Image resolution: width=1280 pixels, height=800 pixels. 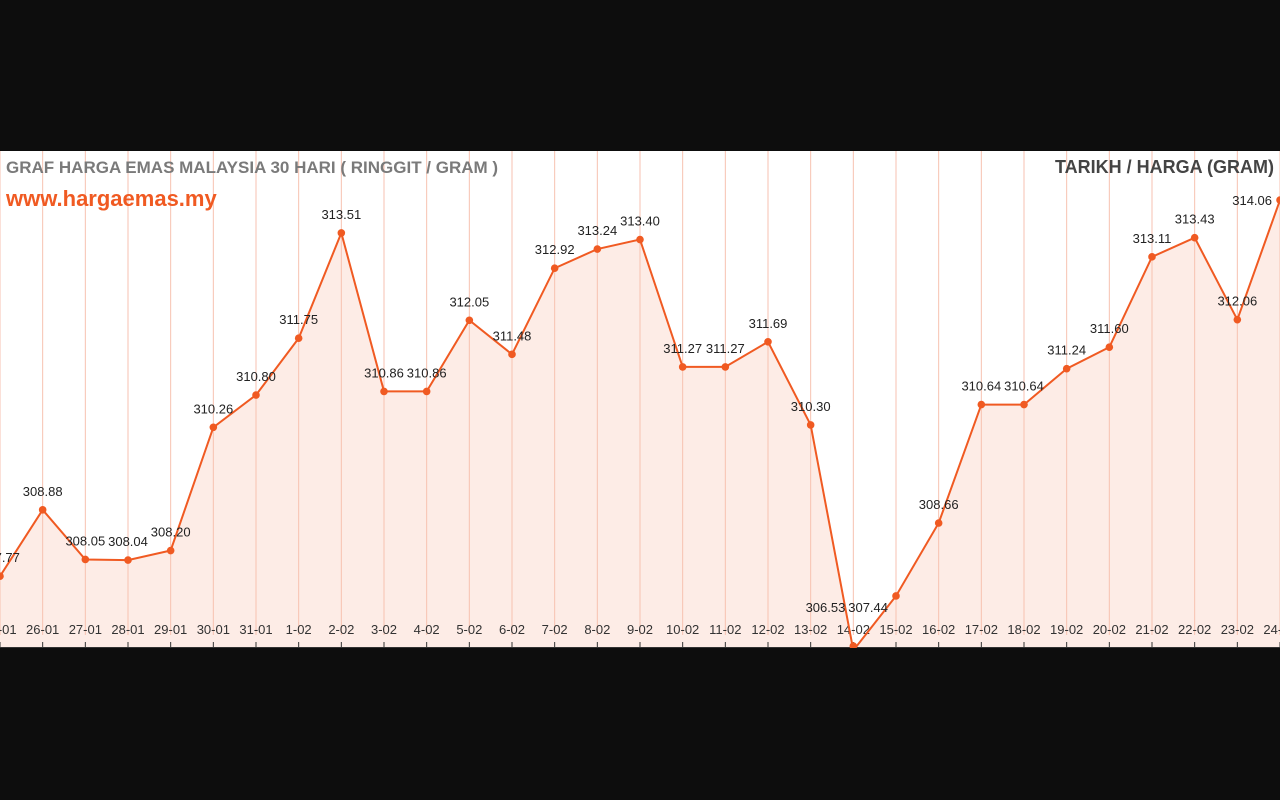 What do you see at coordinates (1023, 629) in the screenshot?
I see `x-tick-label: 18-02` at bounding box center [1023, 629].